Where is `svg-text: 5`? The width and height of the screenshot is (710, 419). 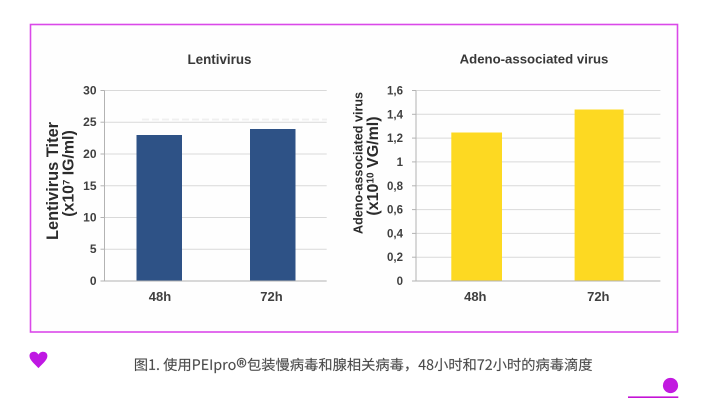 svg-text: 5 is located at coordinates (93, 249).